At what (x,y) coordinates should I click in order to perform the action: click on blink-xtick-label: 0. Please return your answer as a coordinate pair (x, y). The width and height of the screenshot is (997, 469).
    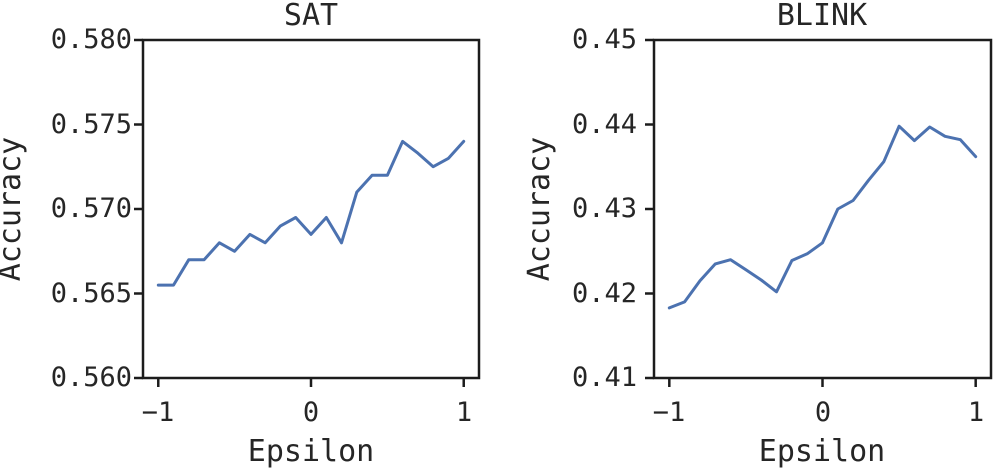
    Looking at the image, I should click on (823, 412).